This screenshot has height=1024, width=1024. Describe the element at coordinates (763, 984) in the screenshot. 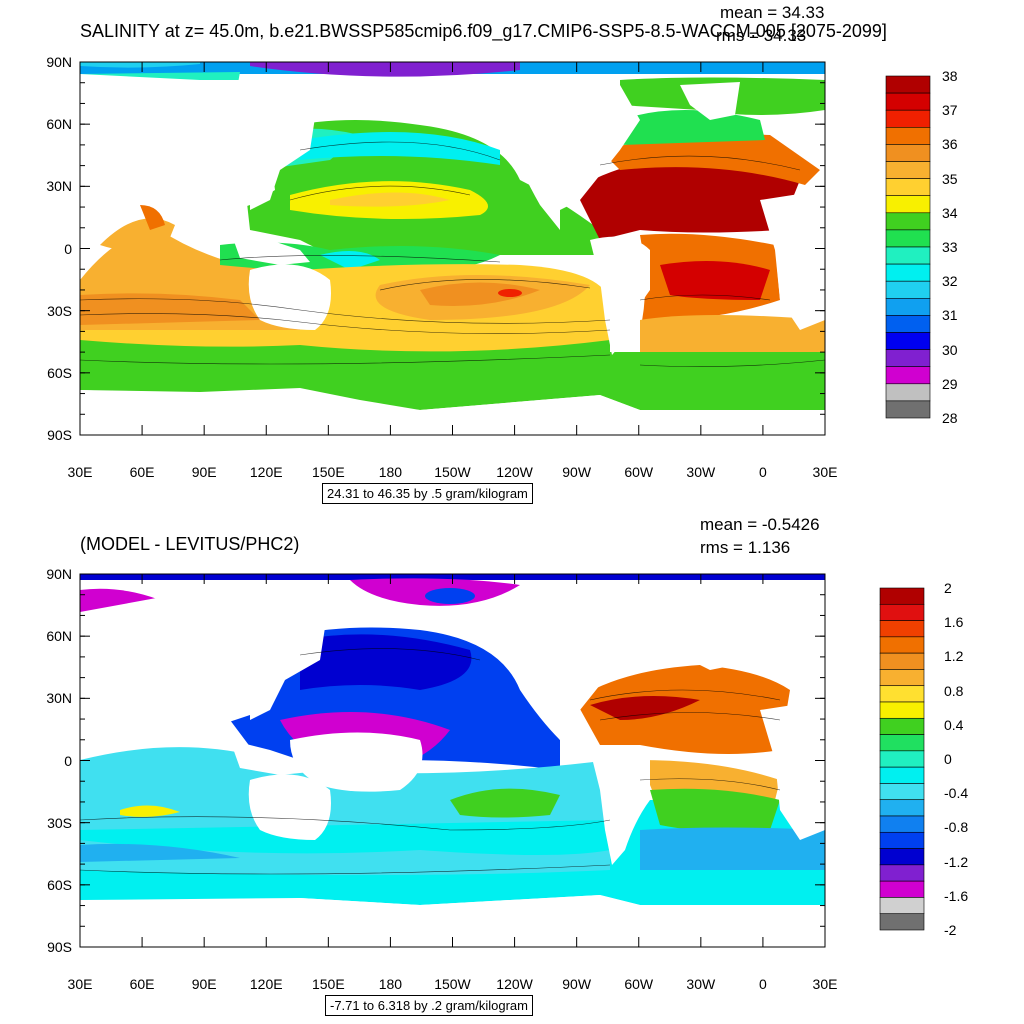

I see `panel2-lon-label: 0` at that location.